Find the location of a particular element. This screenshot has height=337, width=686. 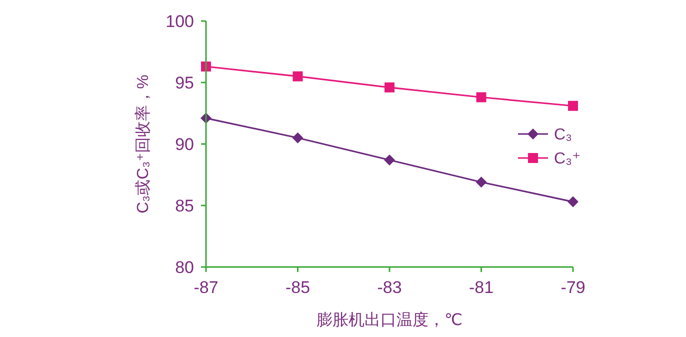

y-tick-label: 90 is located at coordinates (184, 144).